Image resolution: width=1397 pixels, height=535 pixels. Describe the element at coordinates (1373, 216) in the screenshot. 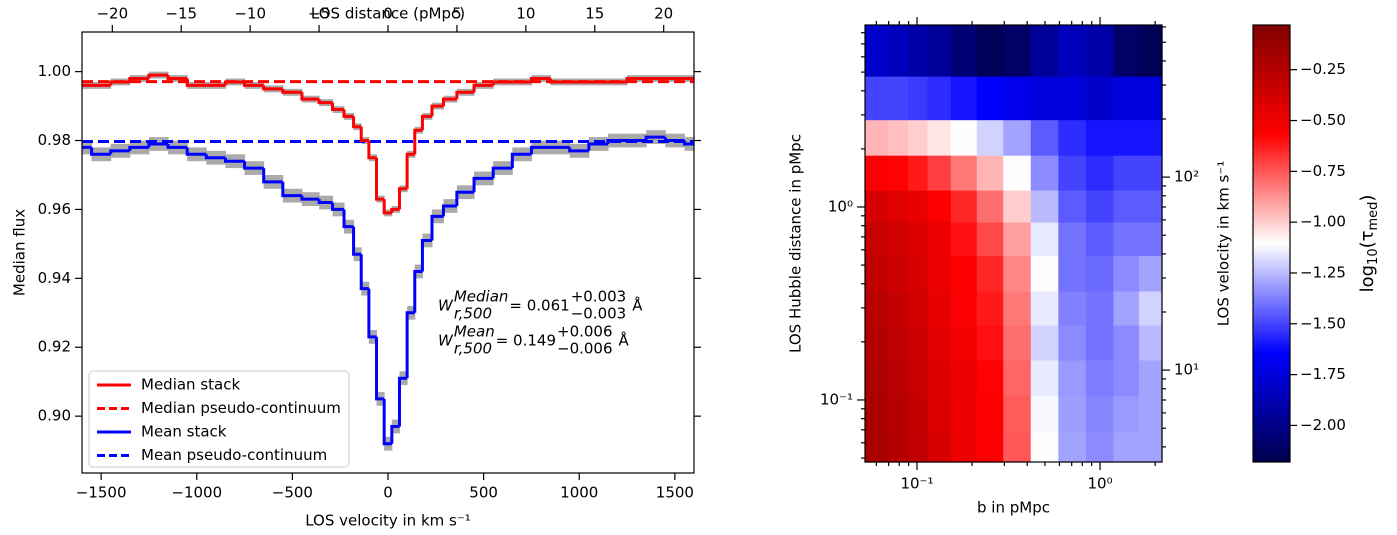

I see `colorbar-label-part: med` at that location.